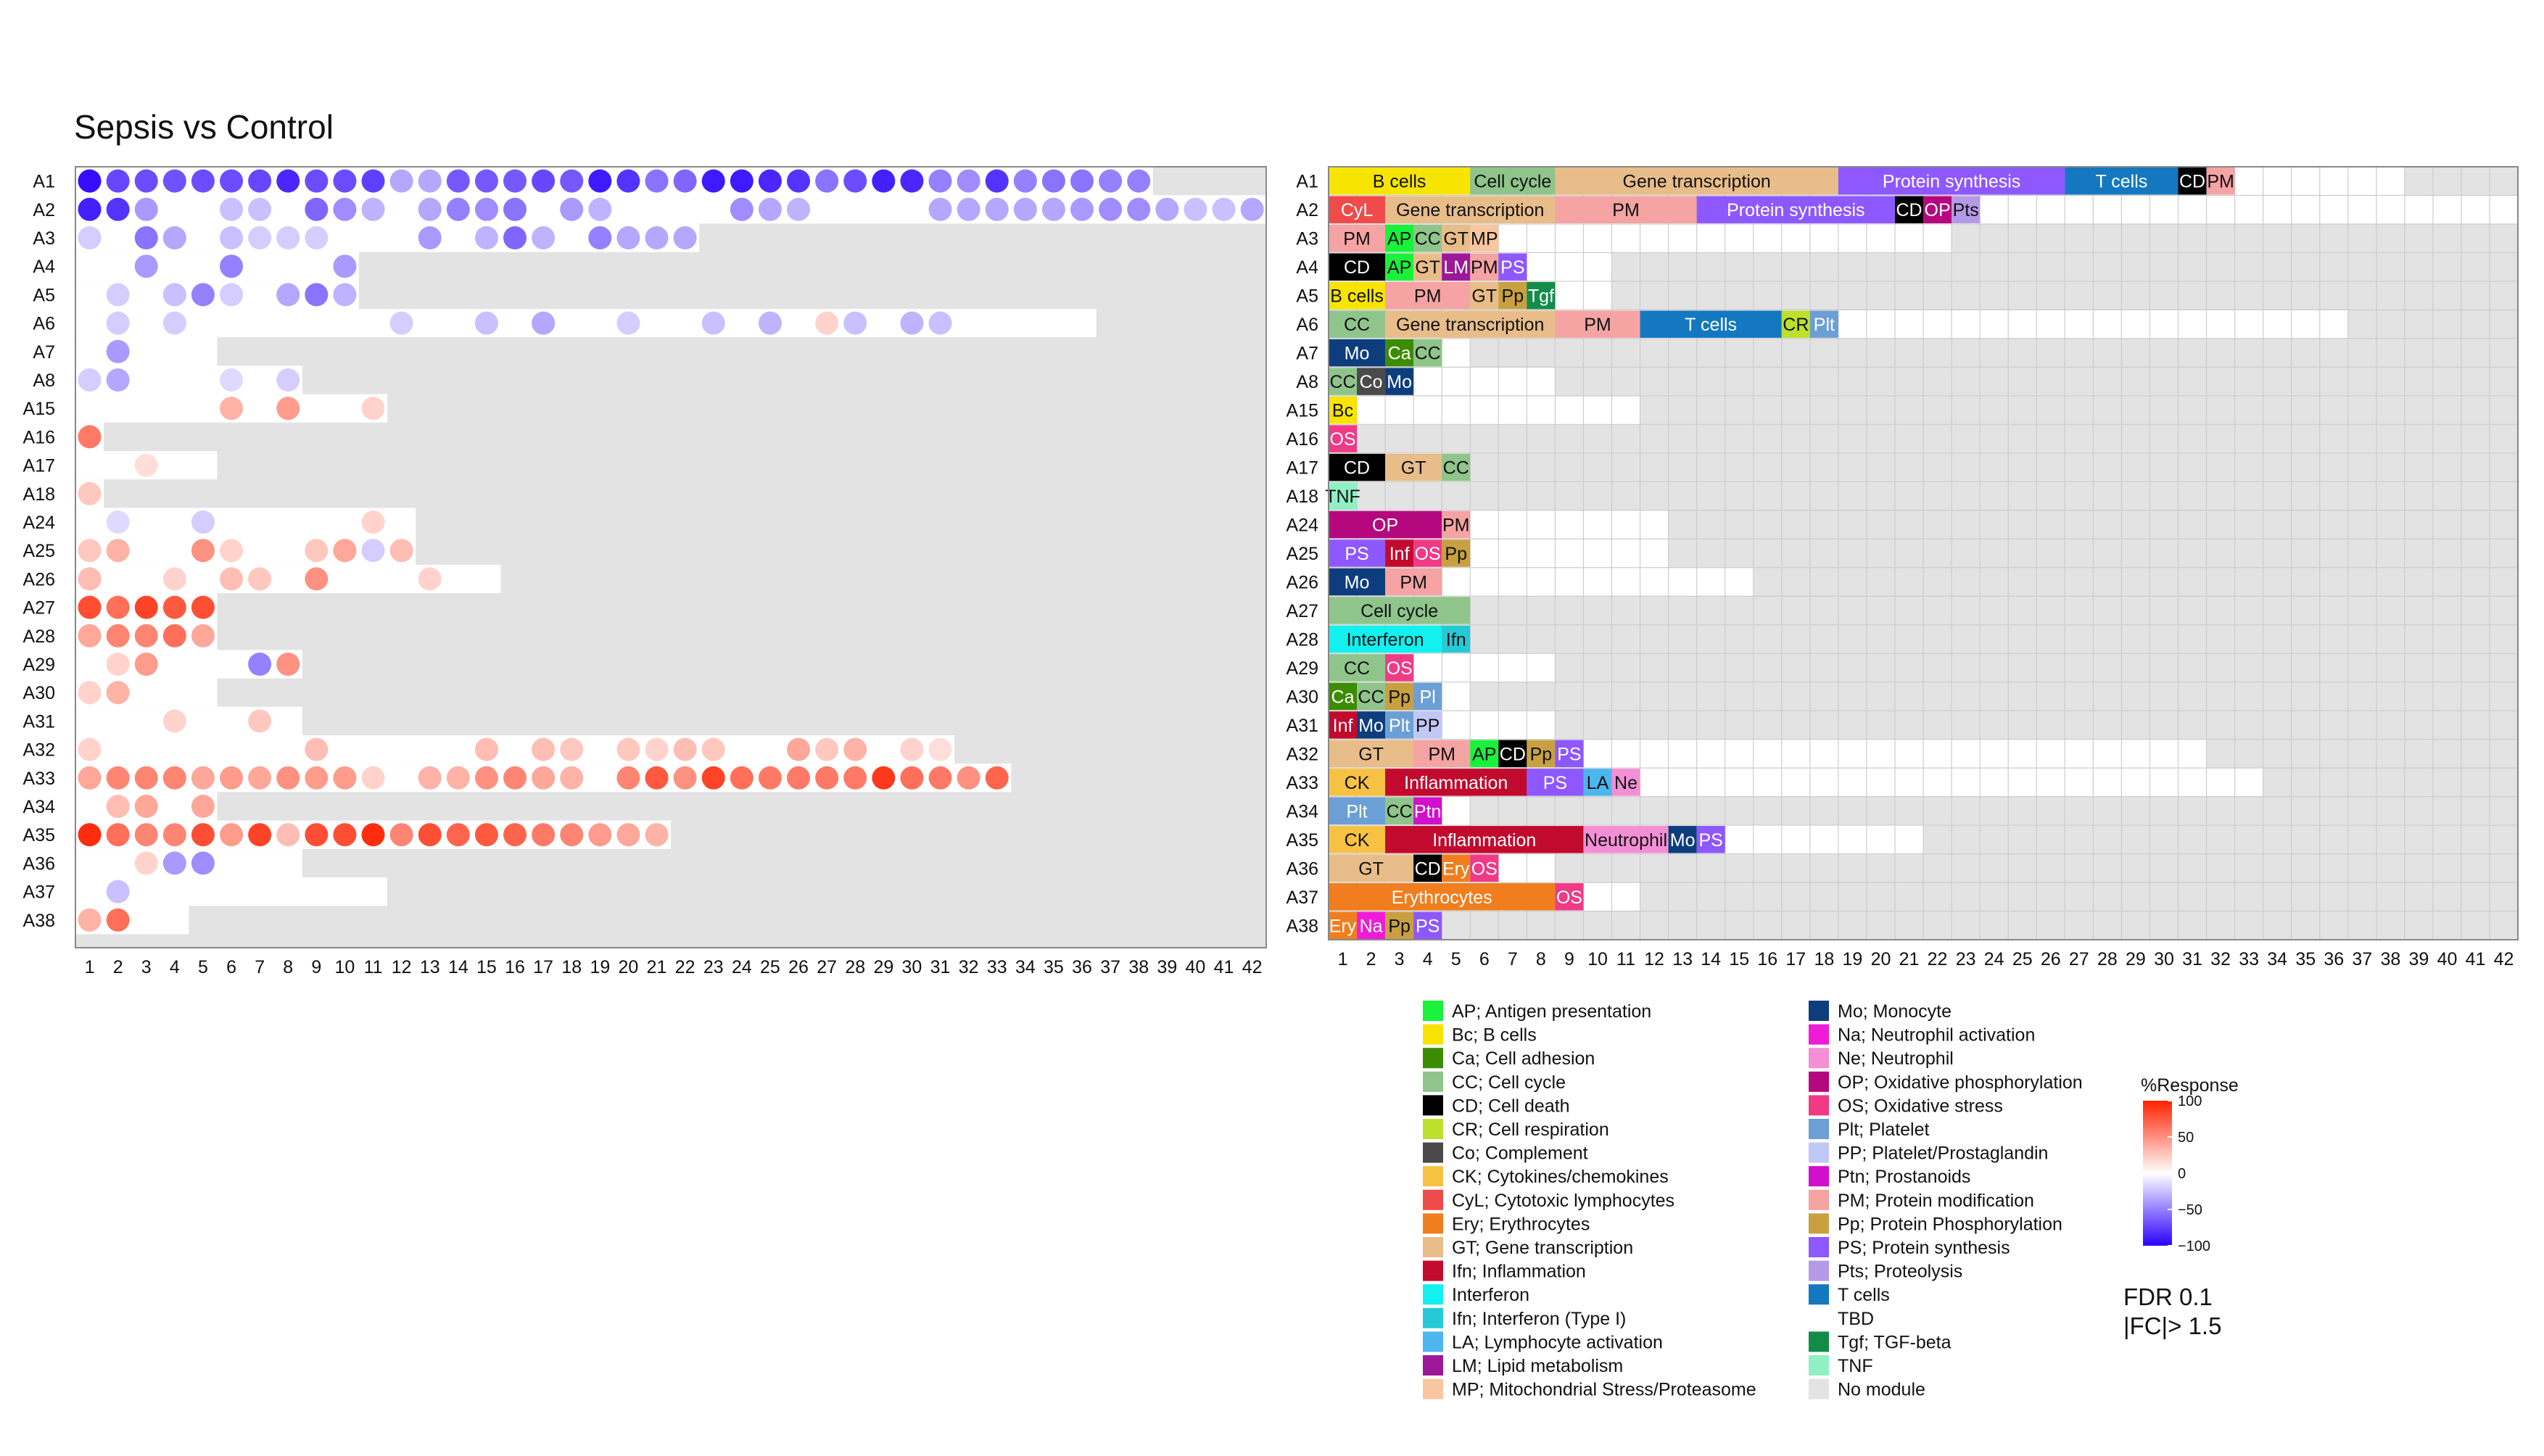 The height and width of the screenshot is (1456, 2544). Describe the element at coordinates (44, 324) in the screenshot. I see `dot-row-label: A6` at that location.